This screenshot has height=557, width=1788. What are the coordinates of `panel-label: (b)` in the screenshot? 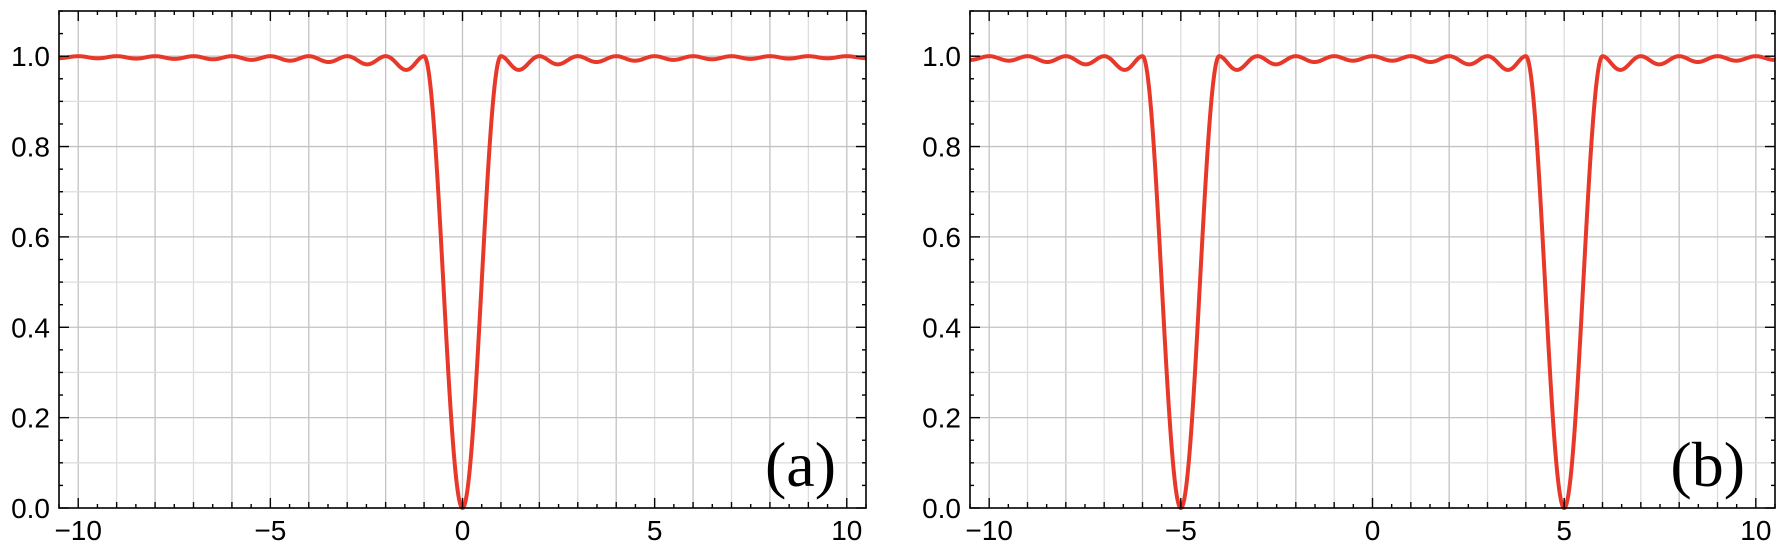 It's located at (1707, 464).